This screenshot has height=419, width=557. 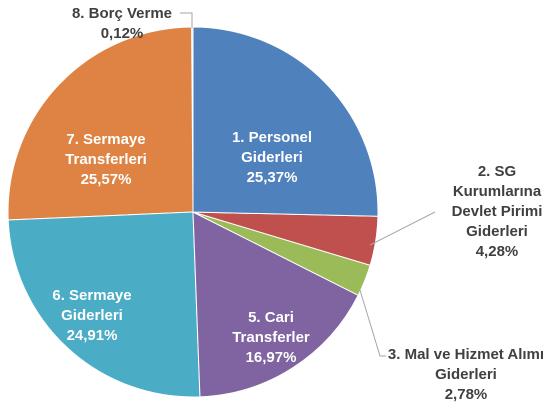 I want to click on value-label: 2,78%, so click(x=466, y=394).